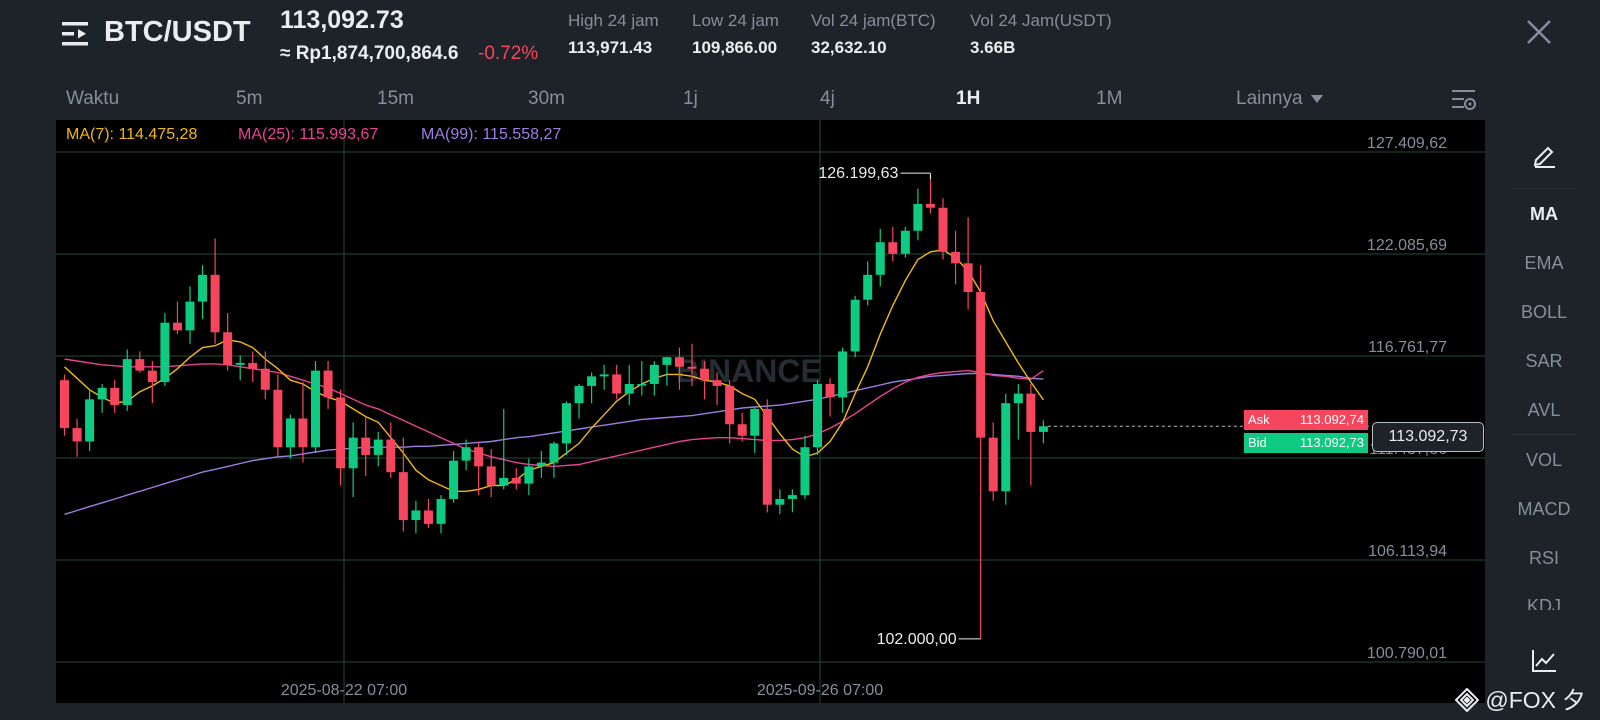 This screenshot has width=1600, height=720. I want to click on tab-1h: 1H, so click(968, 98).